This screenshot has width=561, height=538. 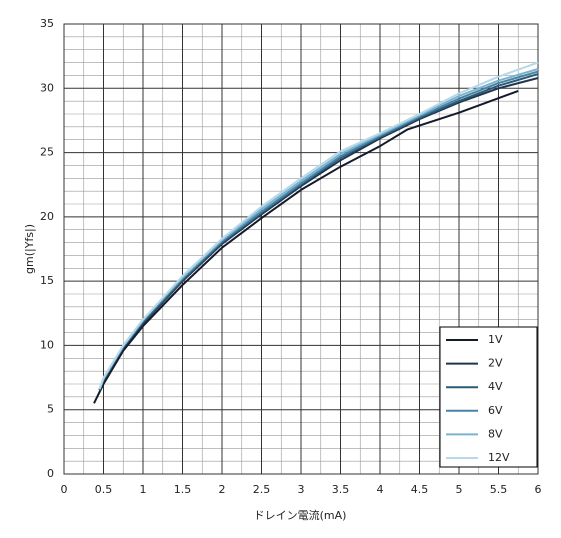 I want to click on x-tick-label: 2, so click(x=222, y=489).